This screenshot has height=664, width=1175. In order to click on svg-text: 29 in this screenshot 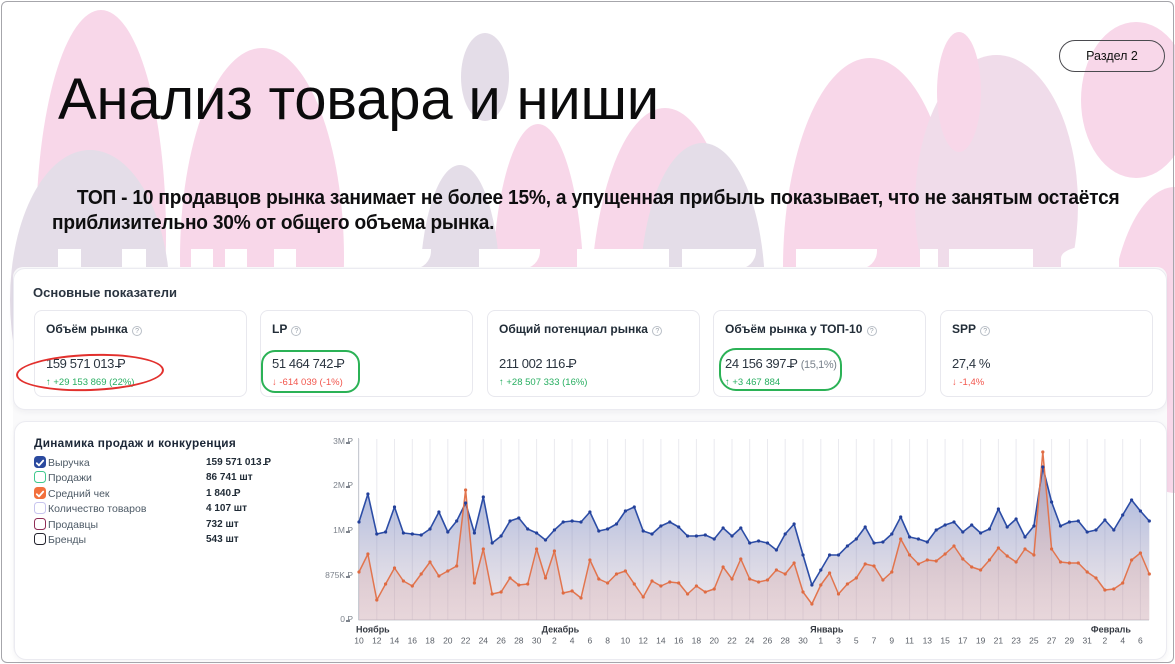, I will do `click(1070, 641)`.